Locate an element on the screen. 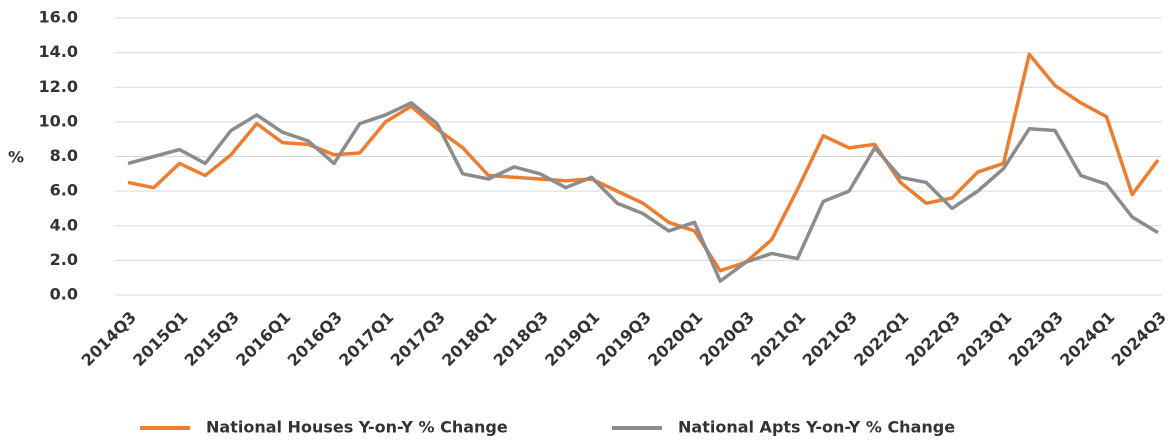  x-tick-label: 2016Q1 is located at coordinates (263, 339).